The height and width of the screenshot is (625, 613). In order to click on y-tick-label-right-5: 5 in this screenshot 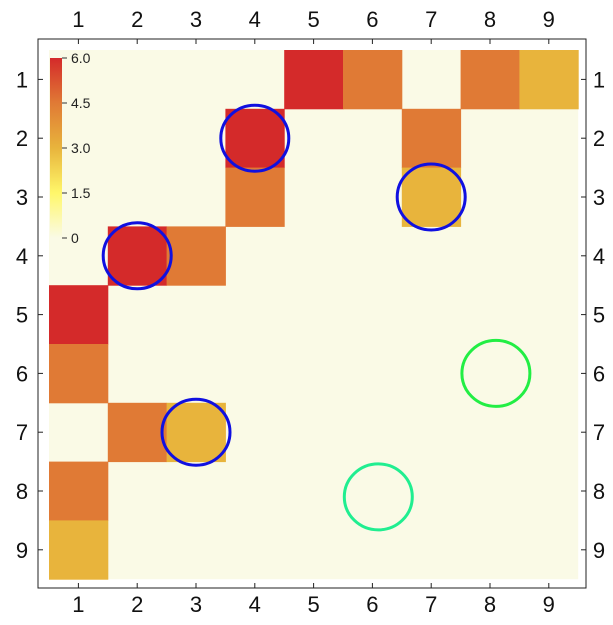, I will do `click(599, 315)`.